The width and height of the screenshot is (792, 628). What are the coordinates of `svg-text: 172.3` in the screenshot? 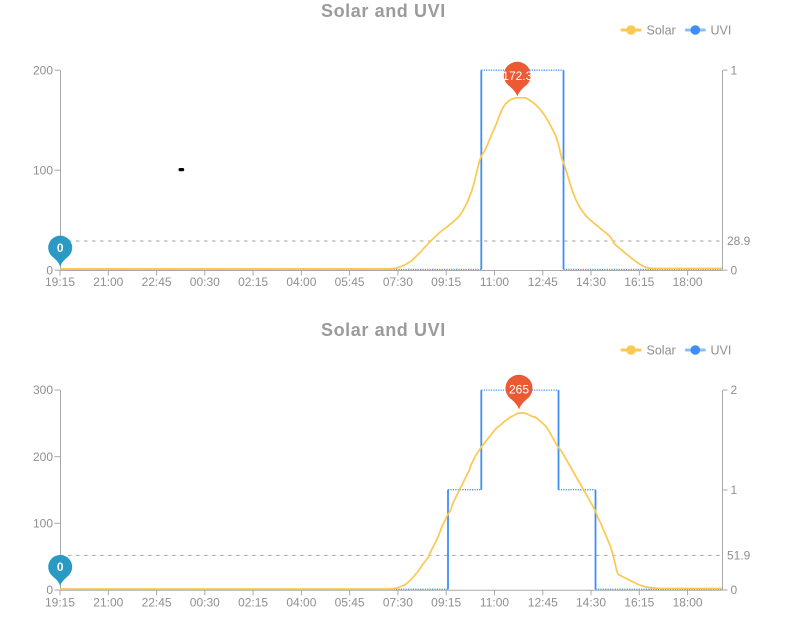 It's located at (517, 76).